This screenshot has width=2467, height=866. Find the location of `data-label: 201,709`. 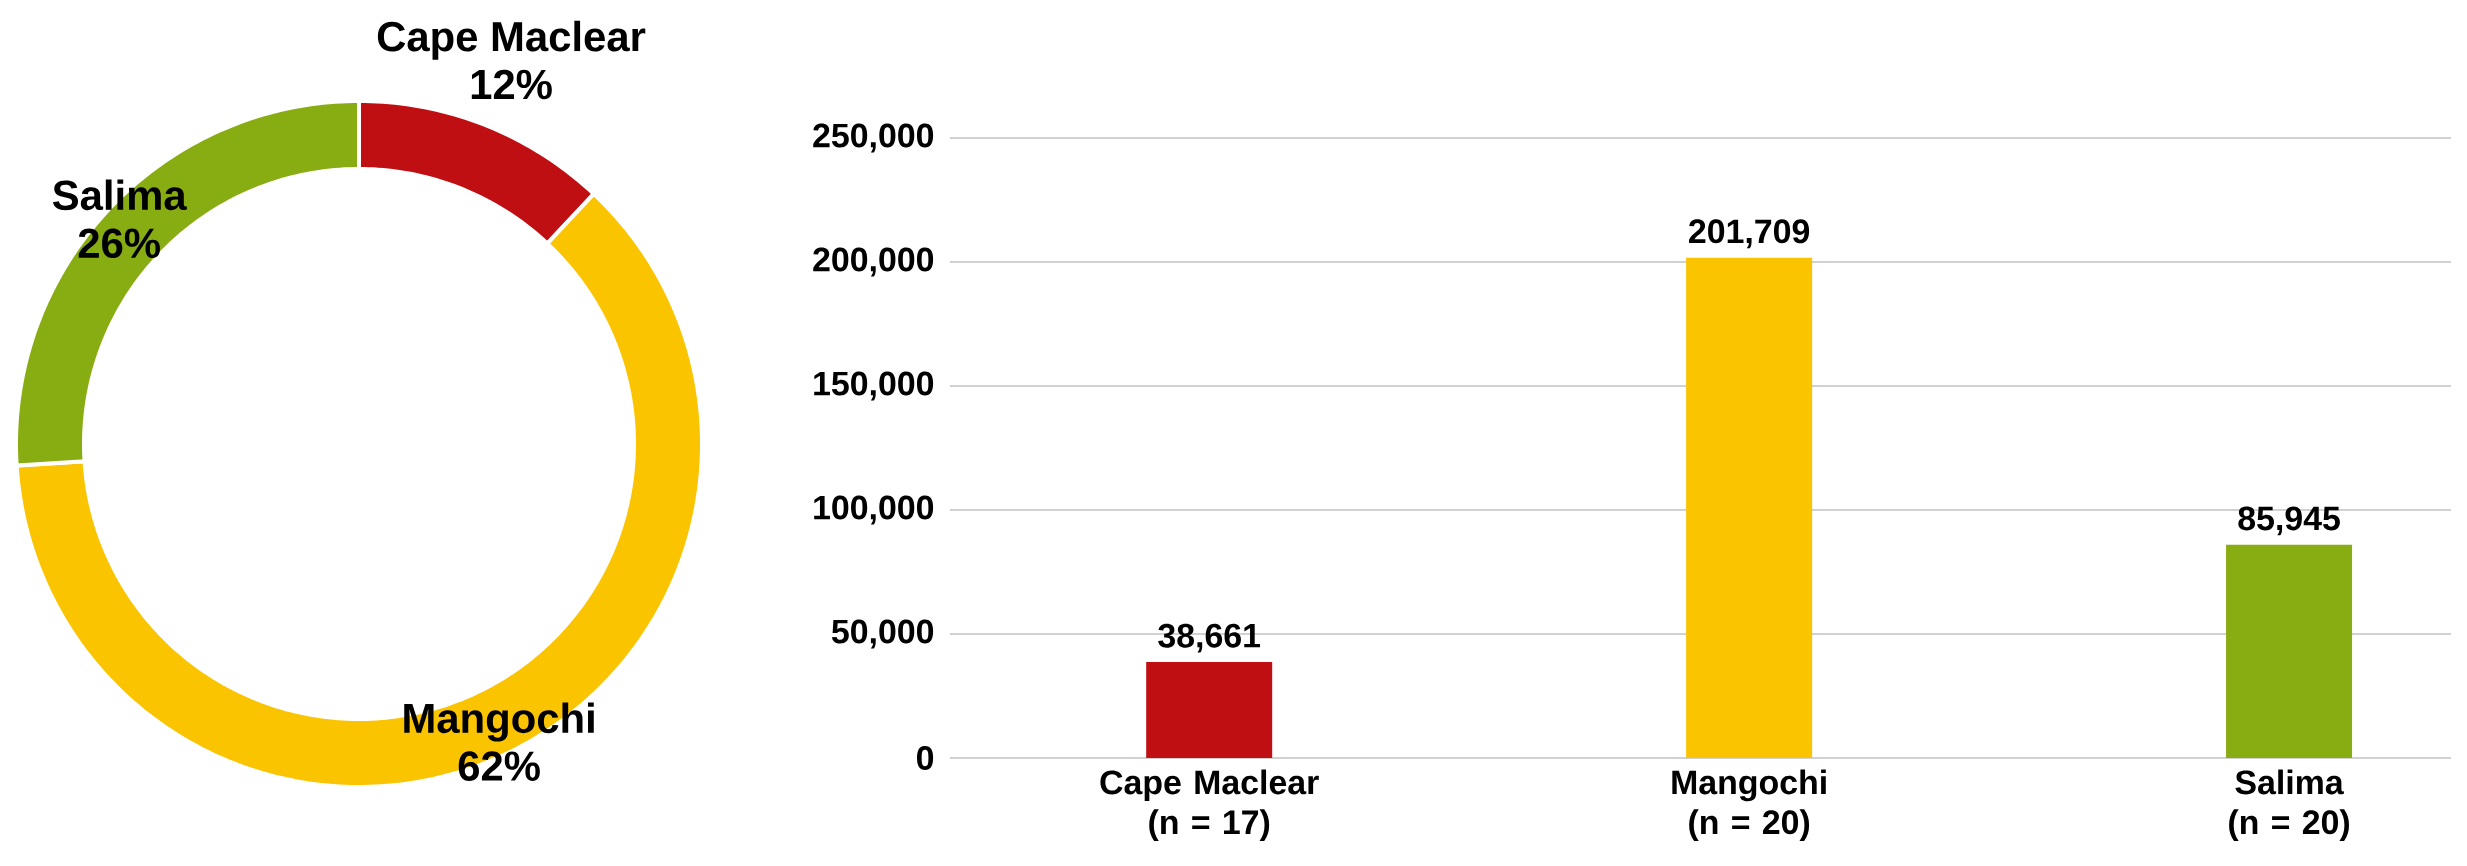

data-label: 201,709 is located at coordinates (1749, 234).